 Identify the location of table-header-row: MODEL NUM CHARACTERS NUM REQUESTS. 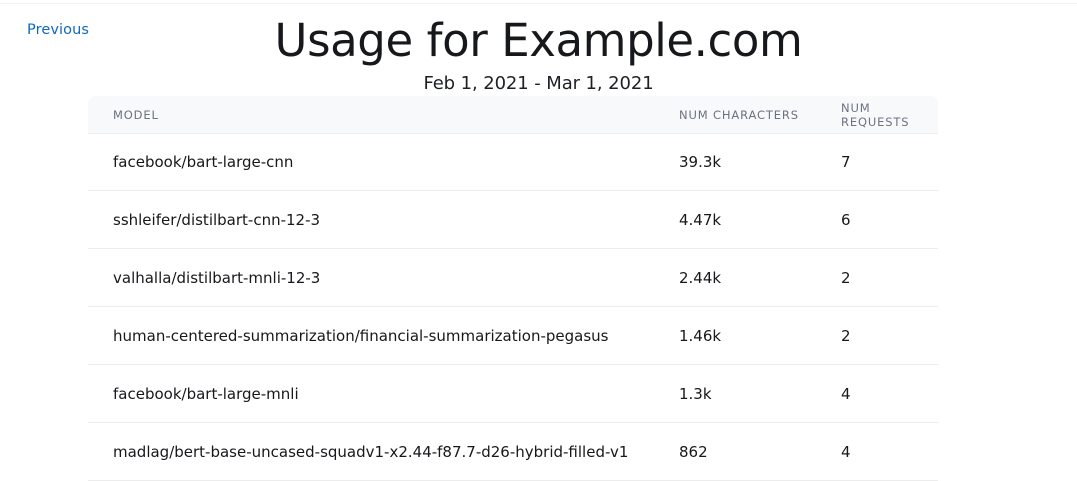
(513, 115).